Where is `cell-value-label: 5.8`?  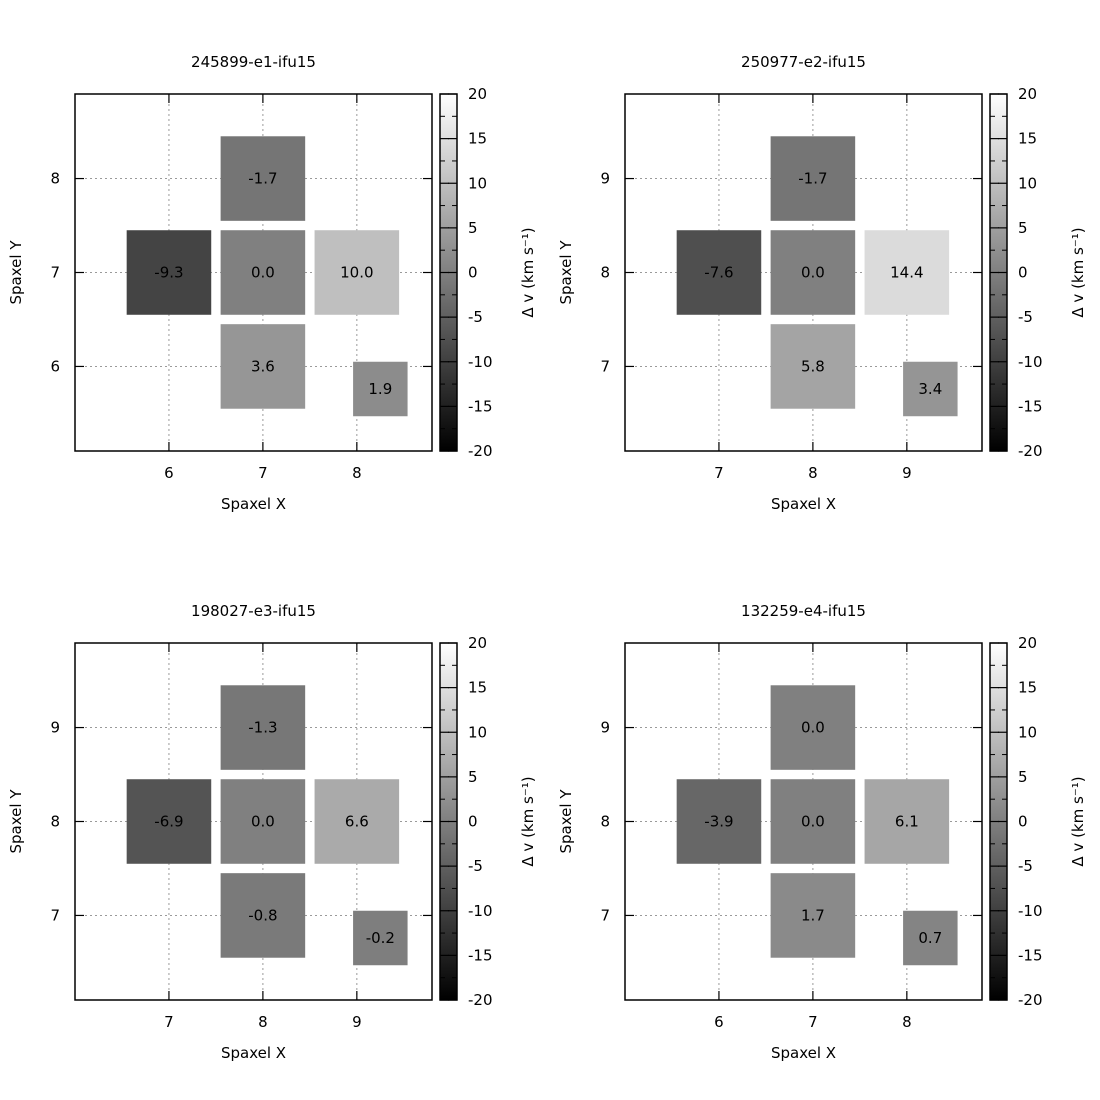 cell-value-label: 5.8 is located at coordinates (813, 366).